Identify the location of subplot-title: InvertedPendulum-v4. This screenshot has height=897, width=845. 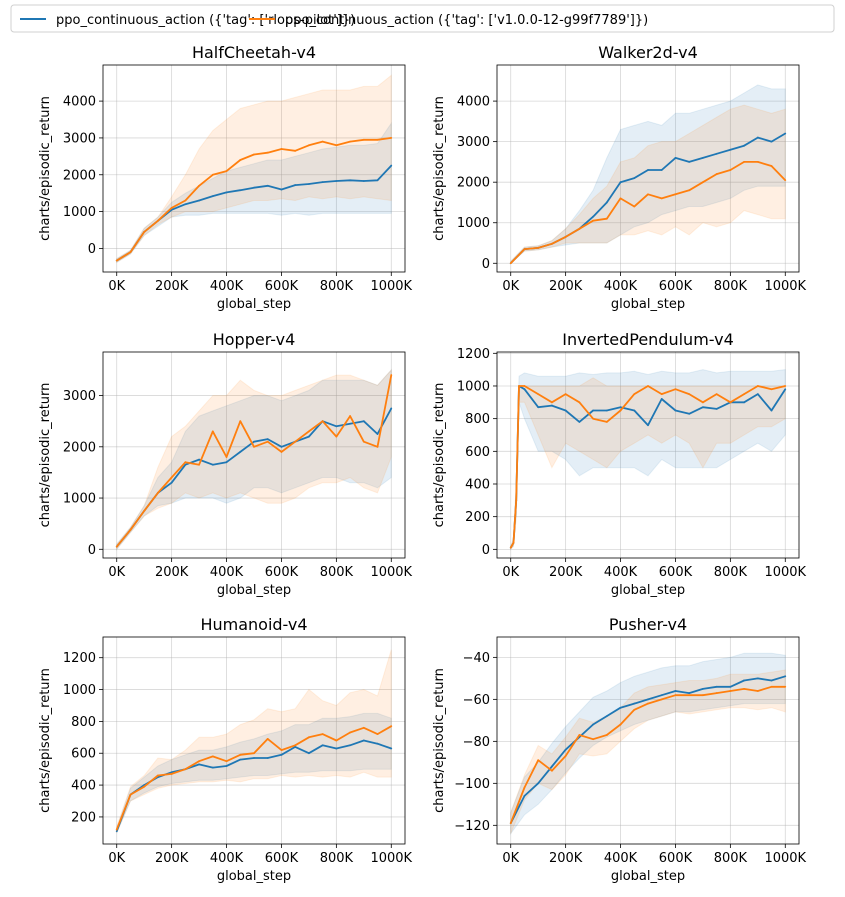
(648, 339).